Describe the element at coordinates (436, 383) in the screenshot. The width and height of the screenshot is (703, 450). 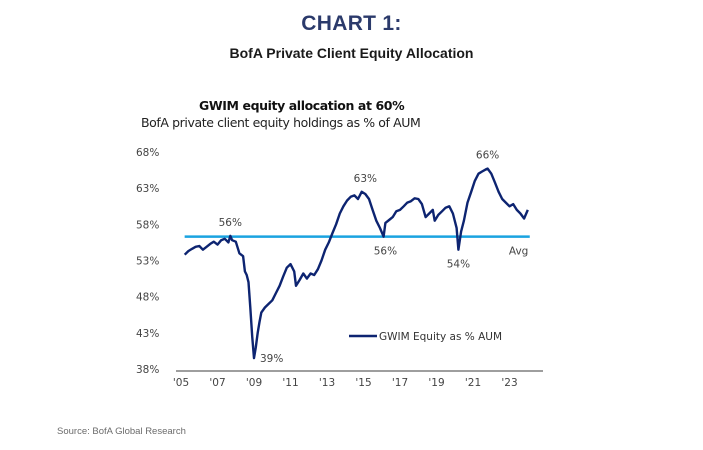
I see `x-tick-label: '19` at that location.